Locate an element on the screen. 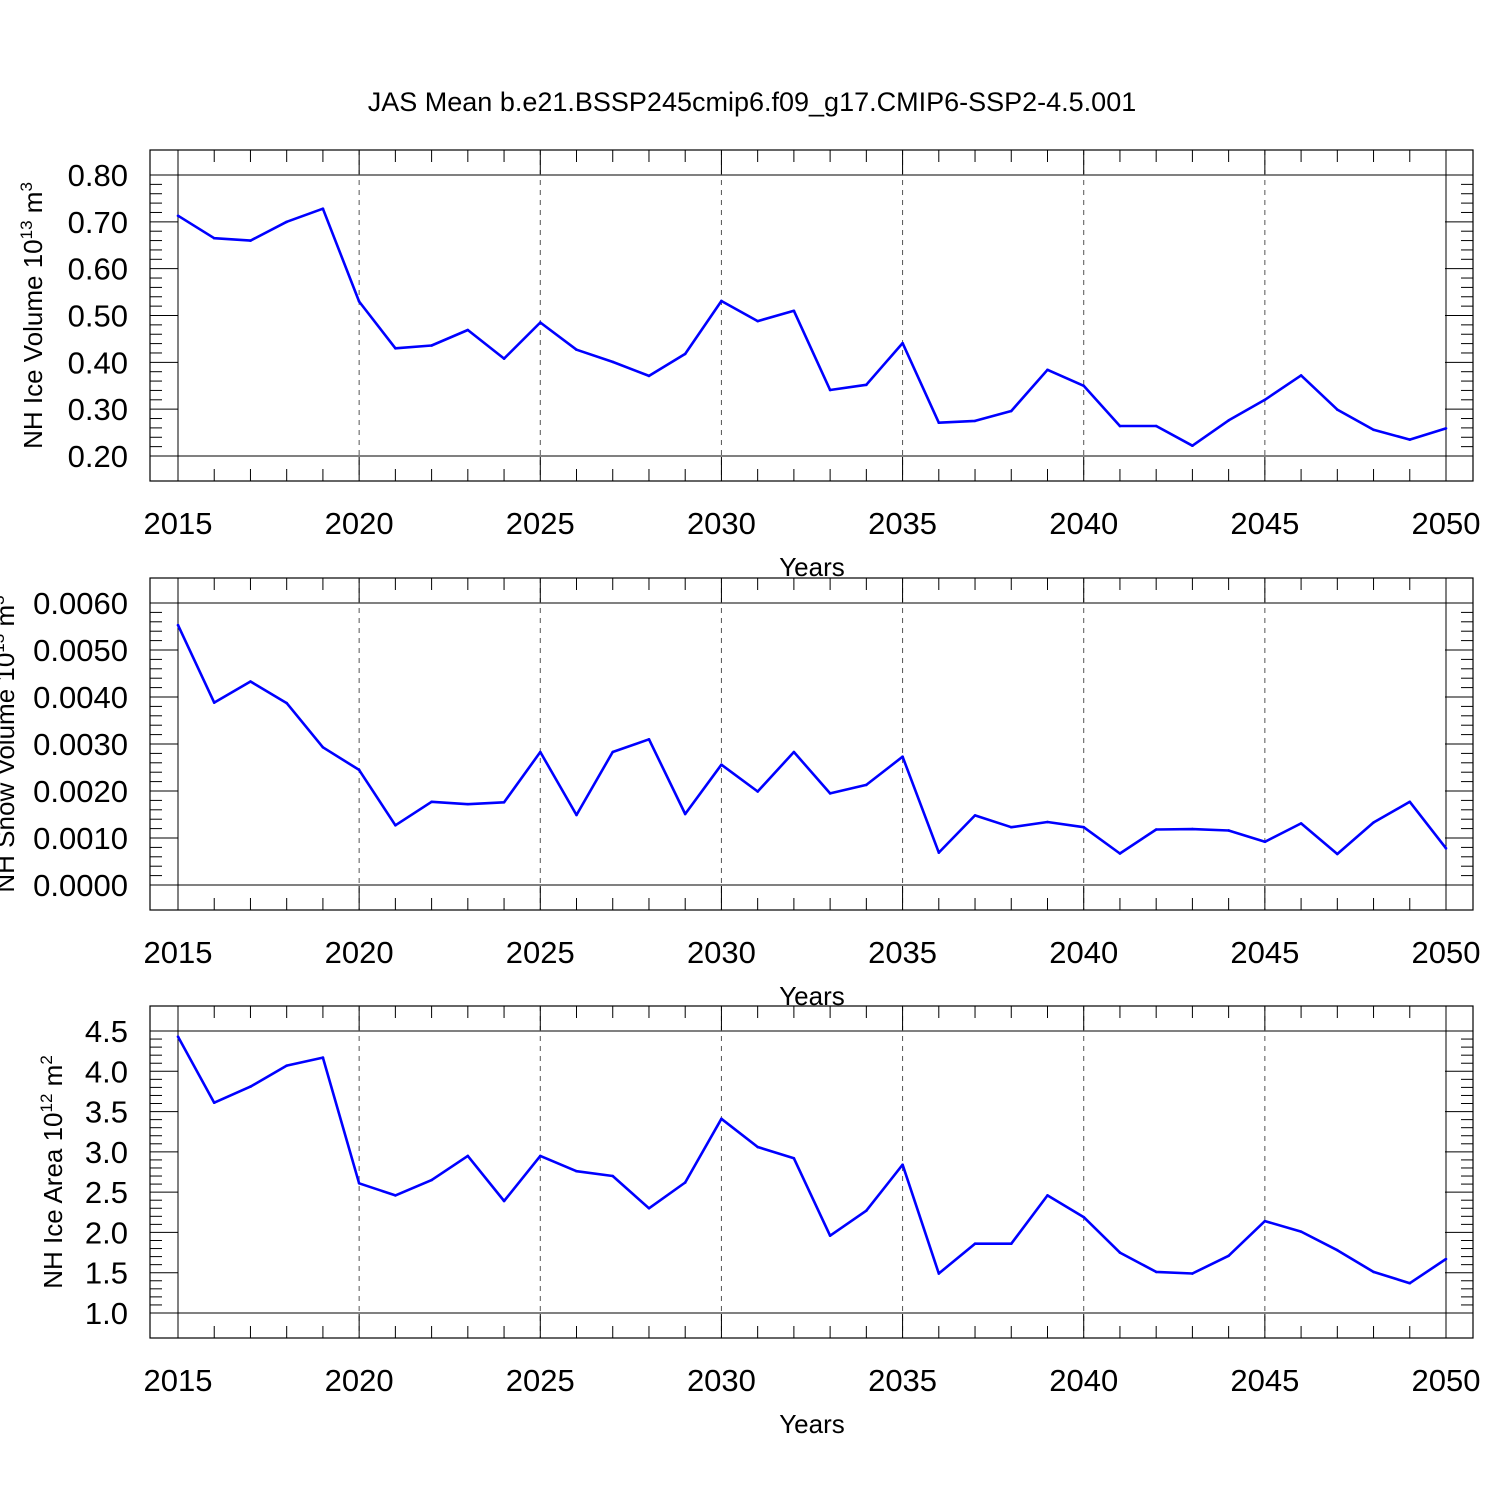  y-axis-title: NH Ice Area 1012 m2 is located at coordinates (52, 1172).